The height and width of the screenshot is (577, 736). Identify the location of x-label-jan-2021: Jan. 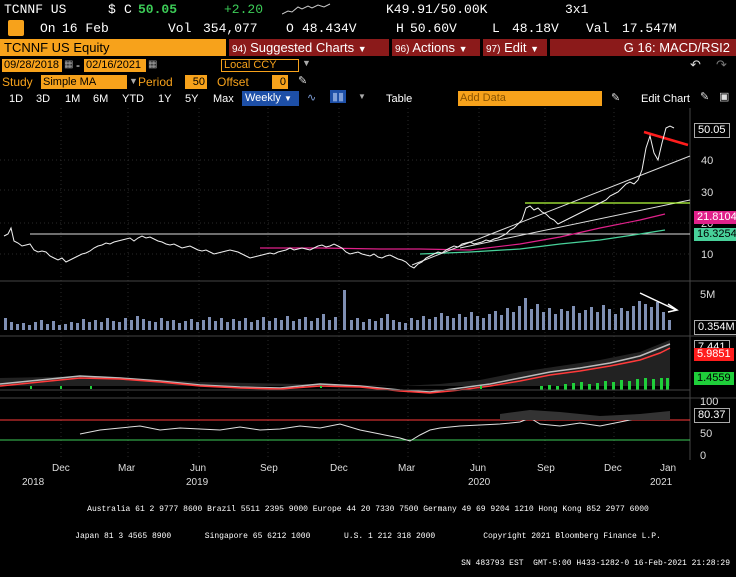
(668, 468).